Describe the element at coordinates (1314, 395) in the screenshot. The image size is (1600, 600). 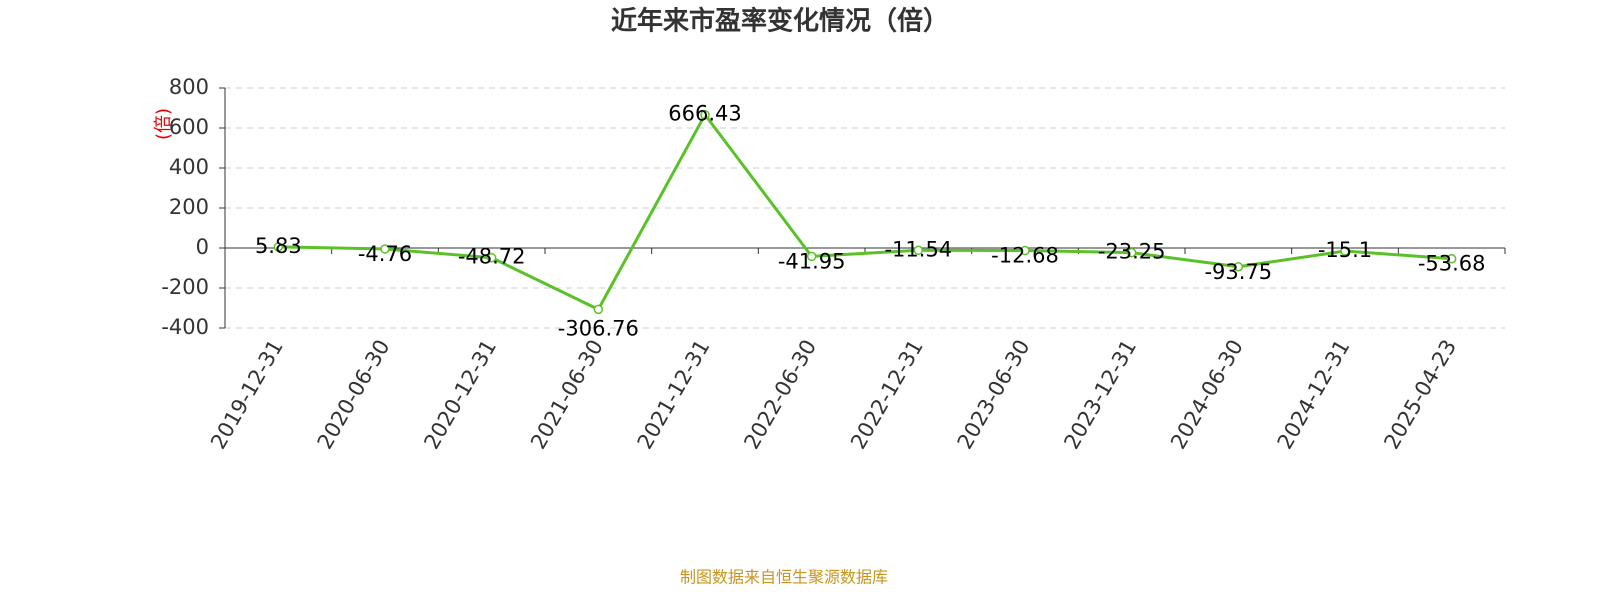
I see `x-tick-label: 2024-12-31` at that location.